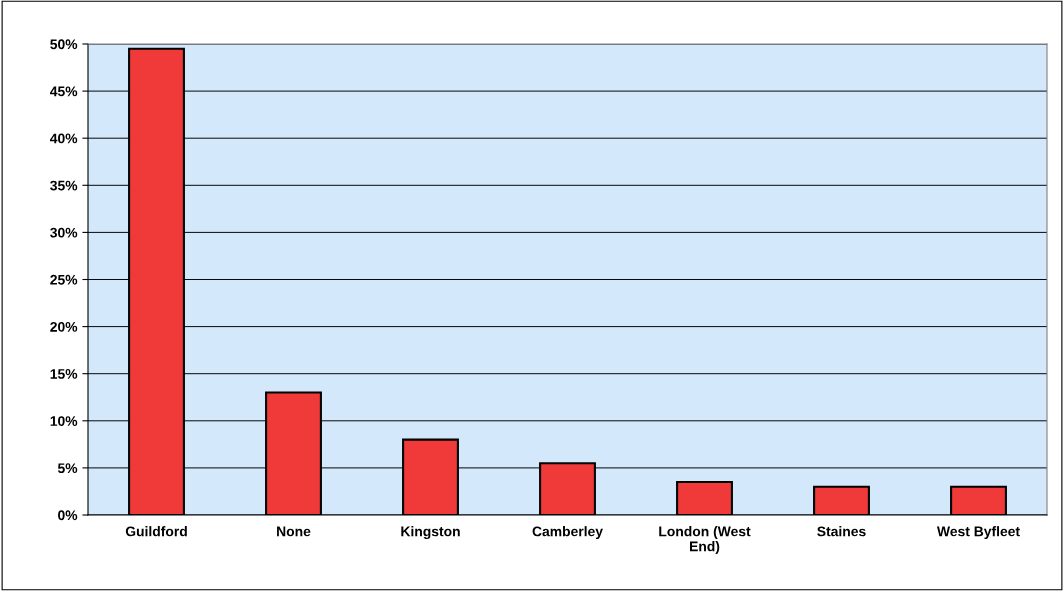 Image resolution: width=1064 pixels, height=591 pixels. What do you see at coordinates (64, 232) in the screenshot?
I see `y-tick-label: 30%` at bounding box center [64, 232].